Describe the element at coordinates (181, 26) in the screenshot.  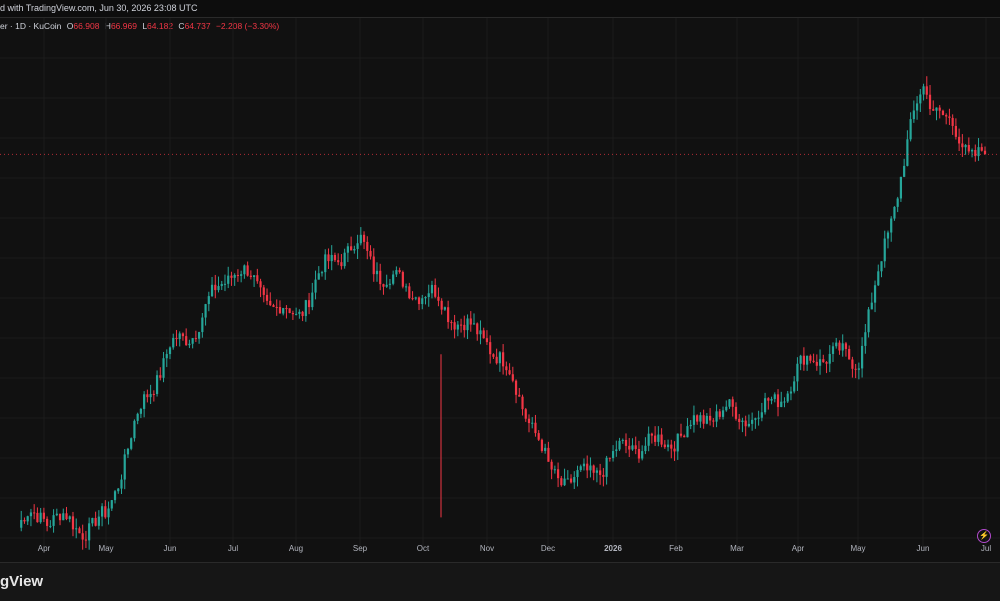
I see `close-label: C` at that location.